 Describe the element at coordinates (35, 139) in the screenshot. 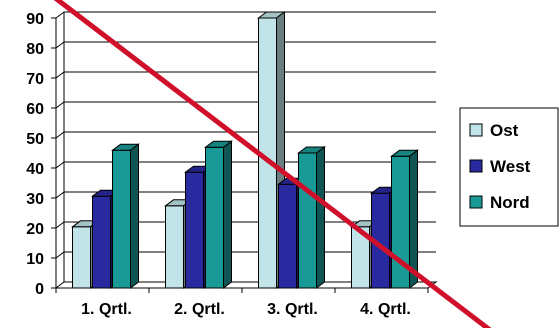

I see `y-tick-label: 50` at that location.